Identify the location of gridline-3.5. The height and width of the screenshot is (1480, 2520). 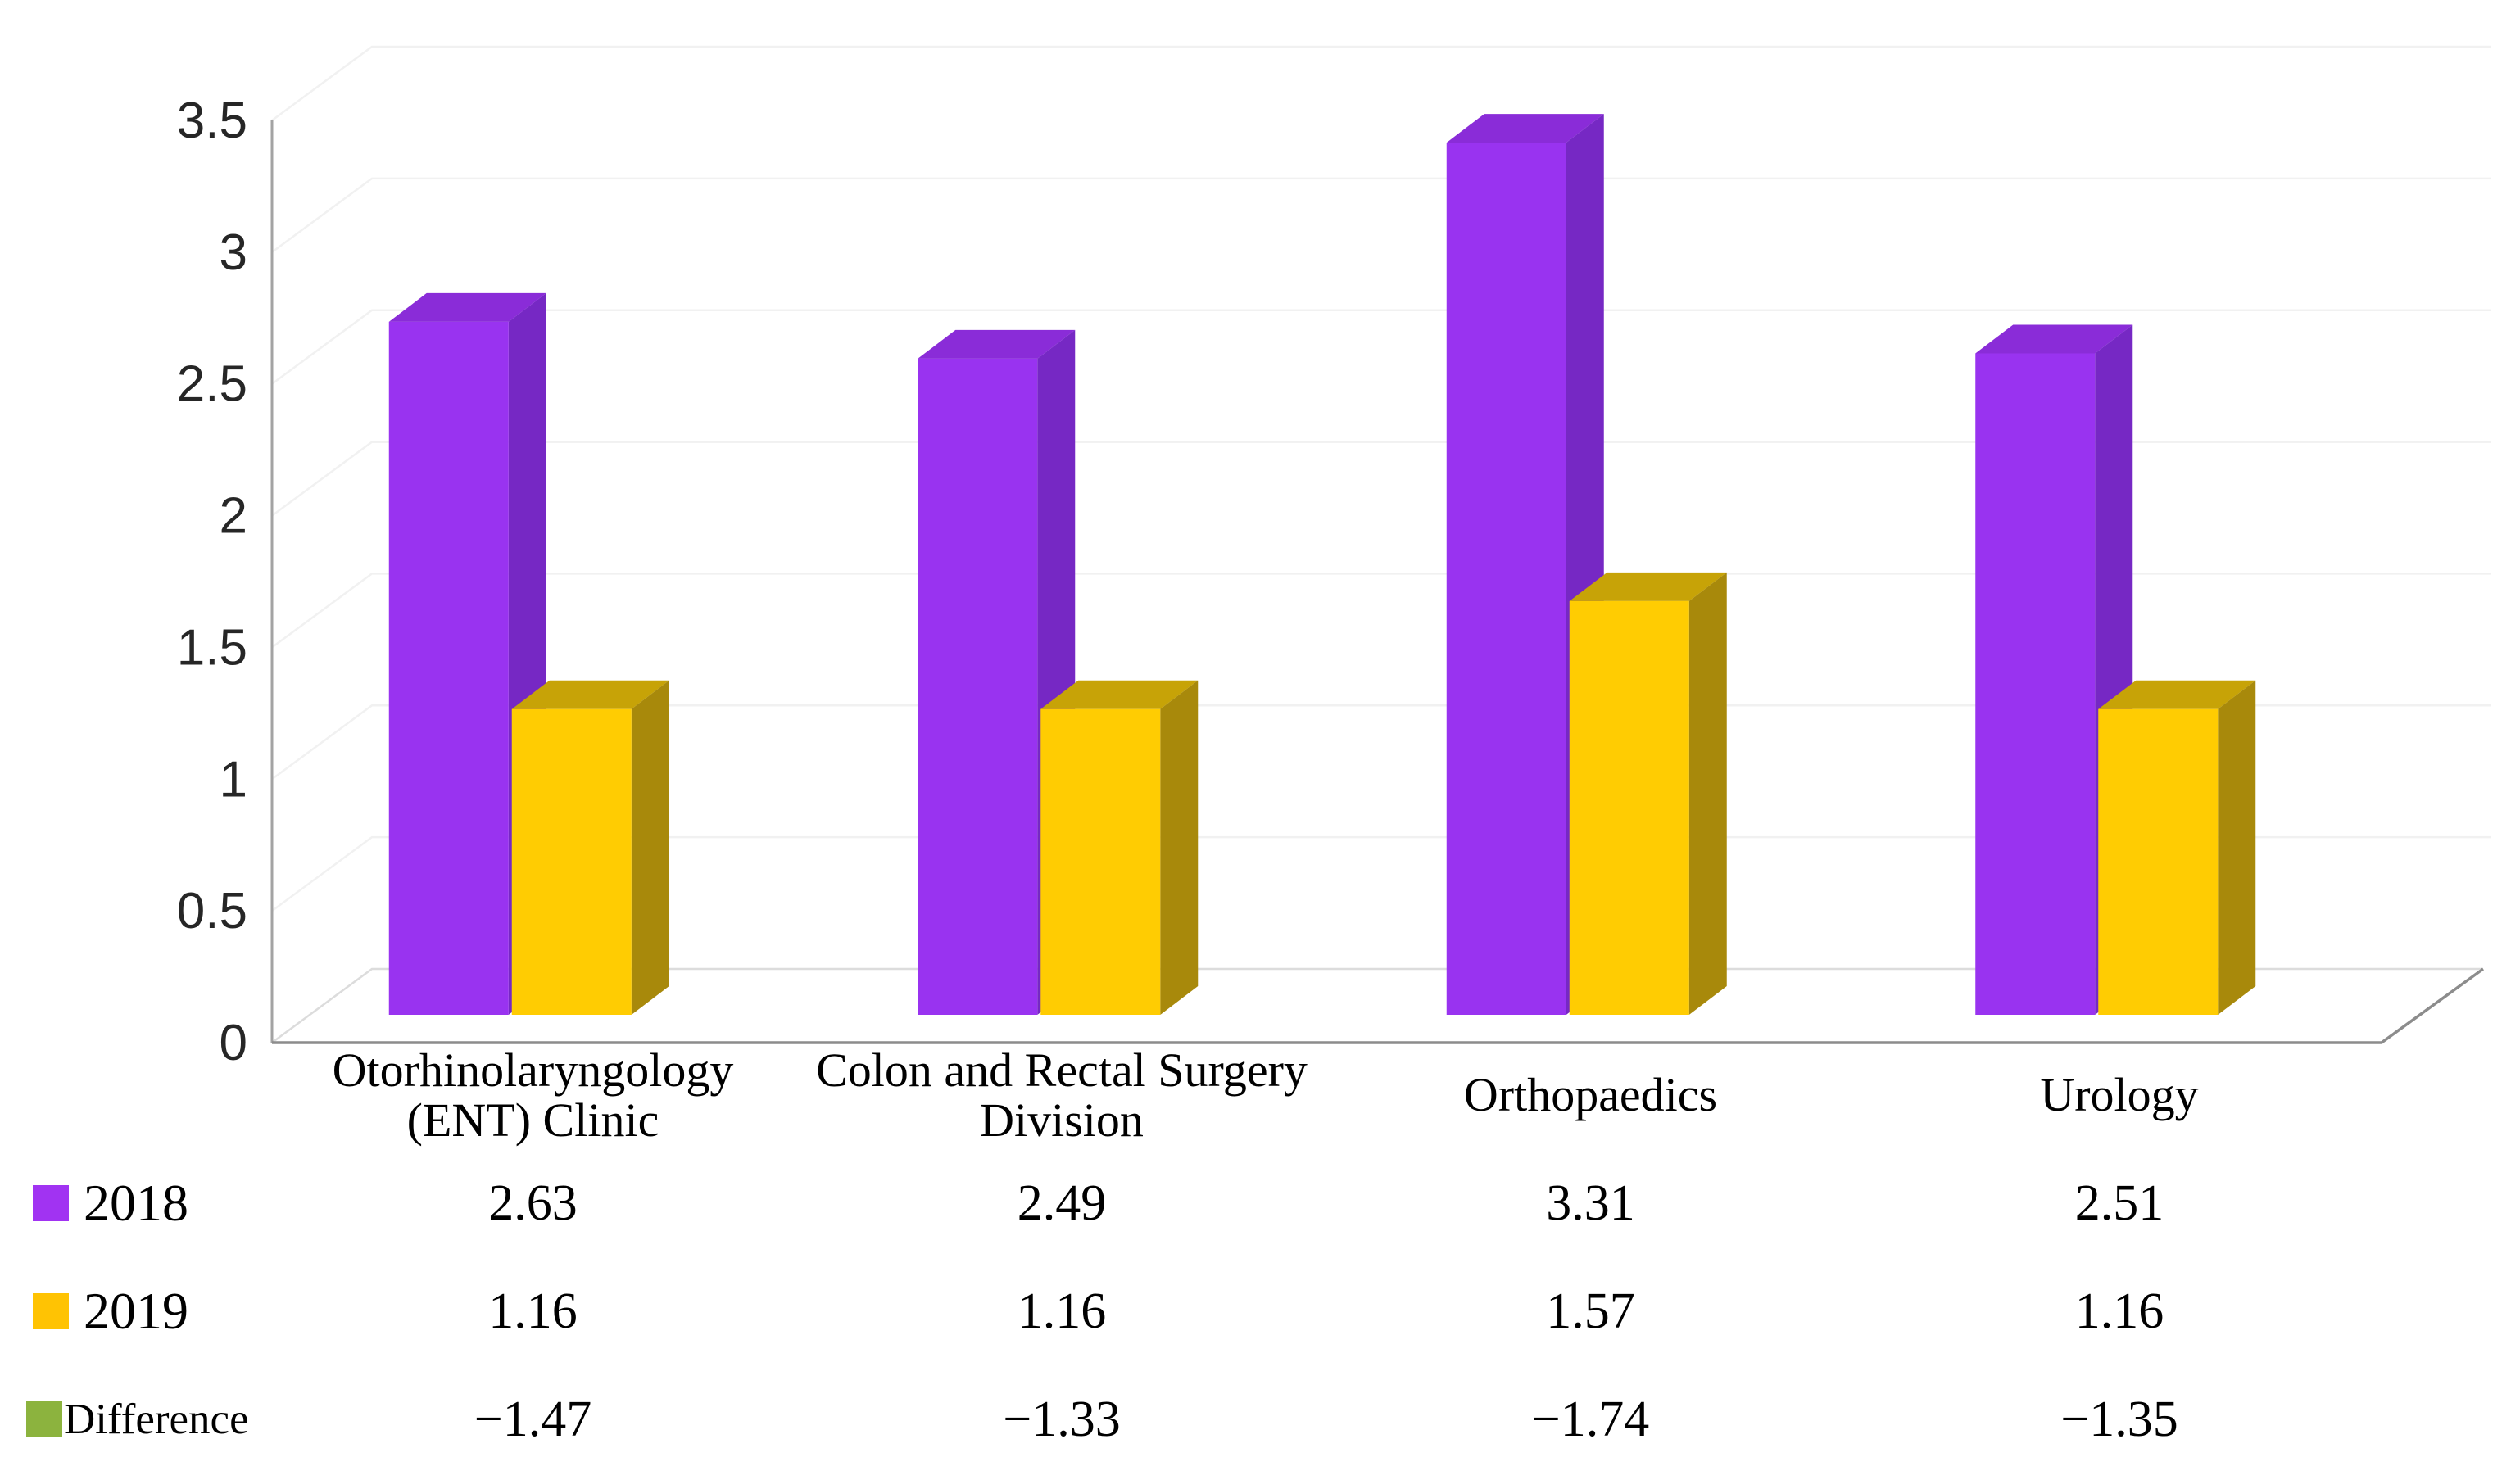
(1381, 83).